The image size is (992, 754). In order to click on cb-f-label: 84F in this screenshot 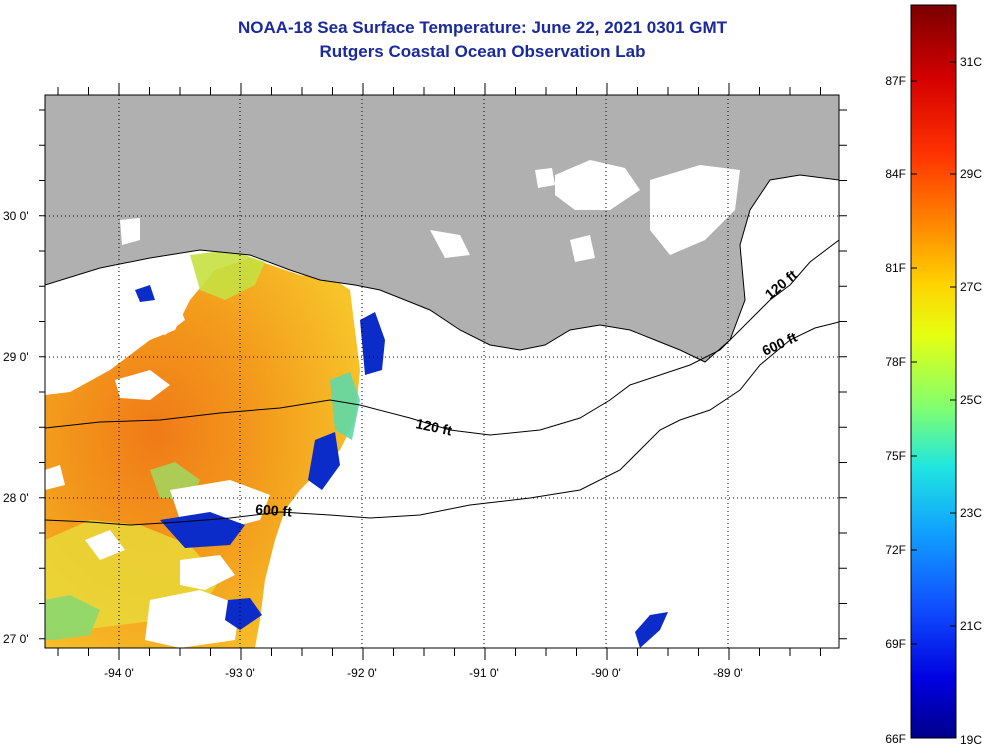, I will do `click(895, 174)`.